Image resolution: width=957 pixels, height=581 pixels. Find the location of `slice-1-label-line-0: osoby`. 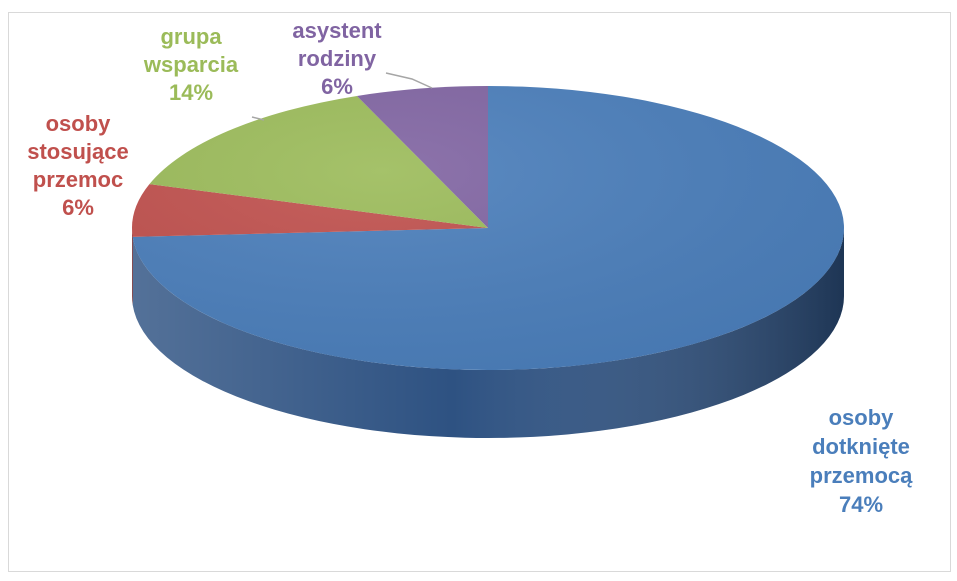

slice-1-label-line-0: osoby is located at coordinates (79, 123).